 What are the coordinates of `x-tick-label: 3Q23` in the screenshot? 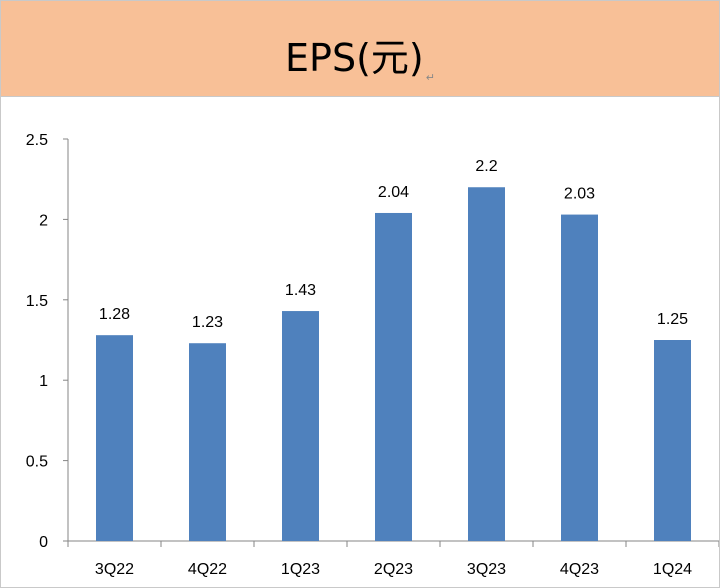 It's located at (486, 569).